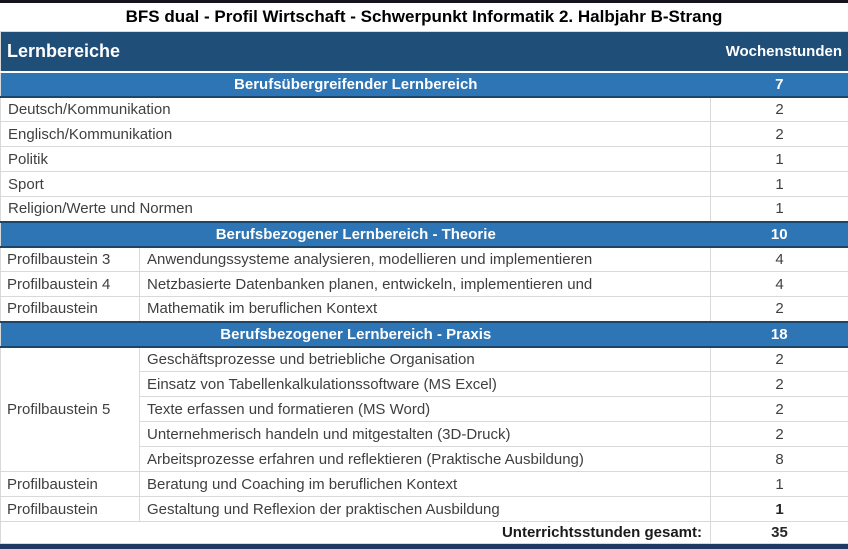 Image resolution: width=848 pixels, height=549 pixels. I want to click on column-header-lernbereiche: Lernbereiche, so click(355, 52).